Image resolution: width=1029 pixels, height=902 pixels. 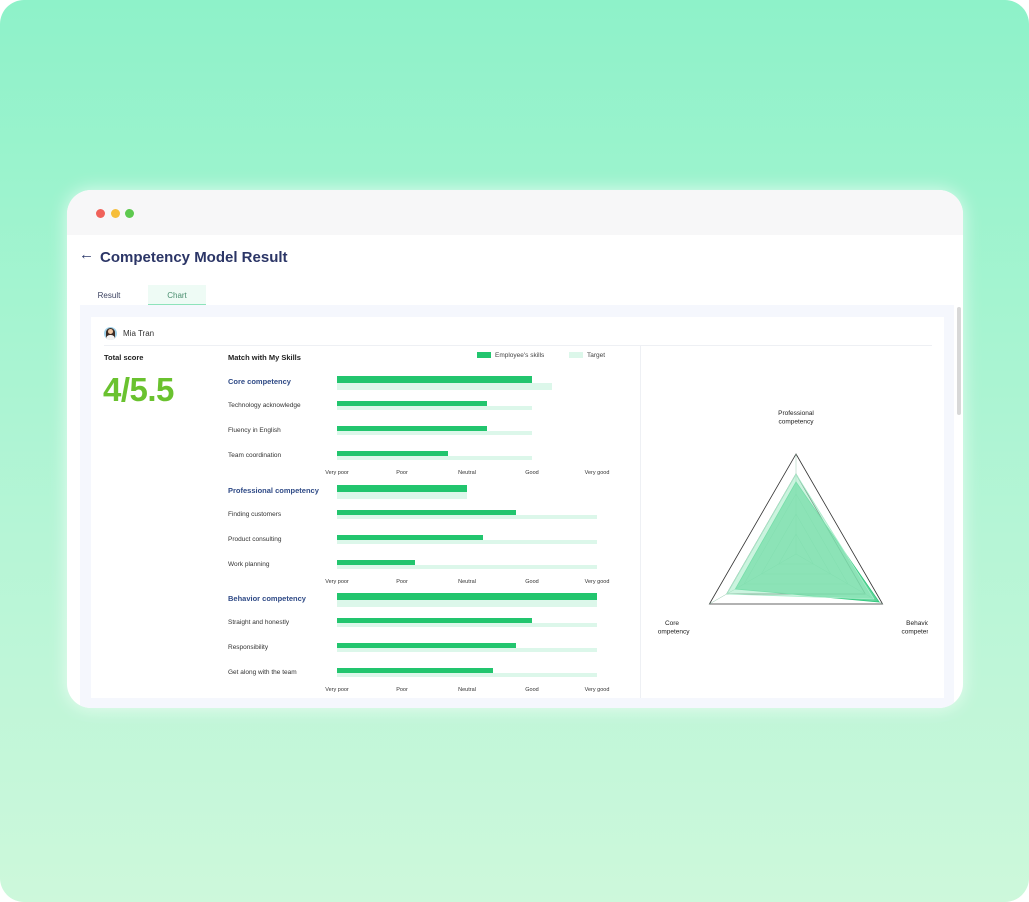 I want to click on radar-grid-ring, so click(x=796, y=529).